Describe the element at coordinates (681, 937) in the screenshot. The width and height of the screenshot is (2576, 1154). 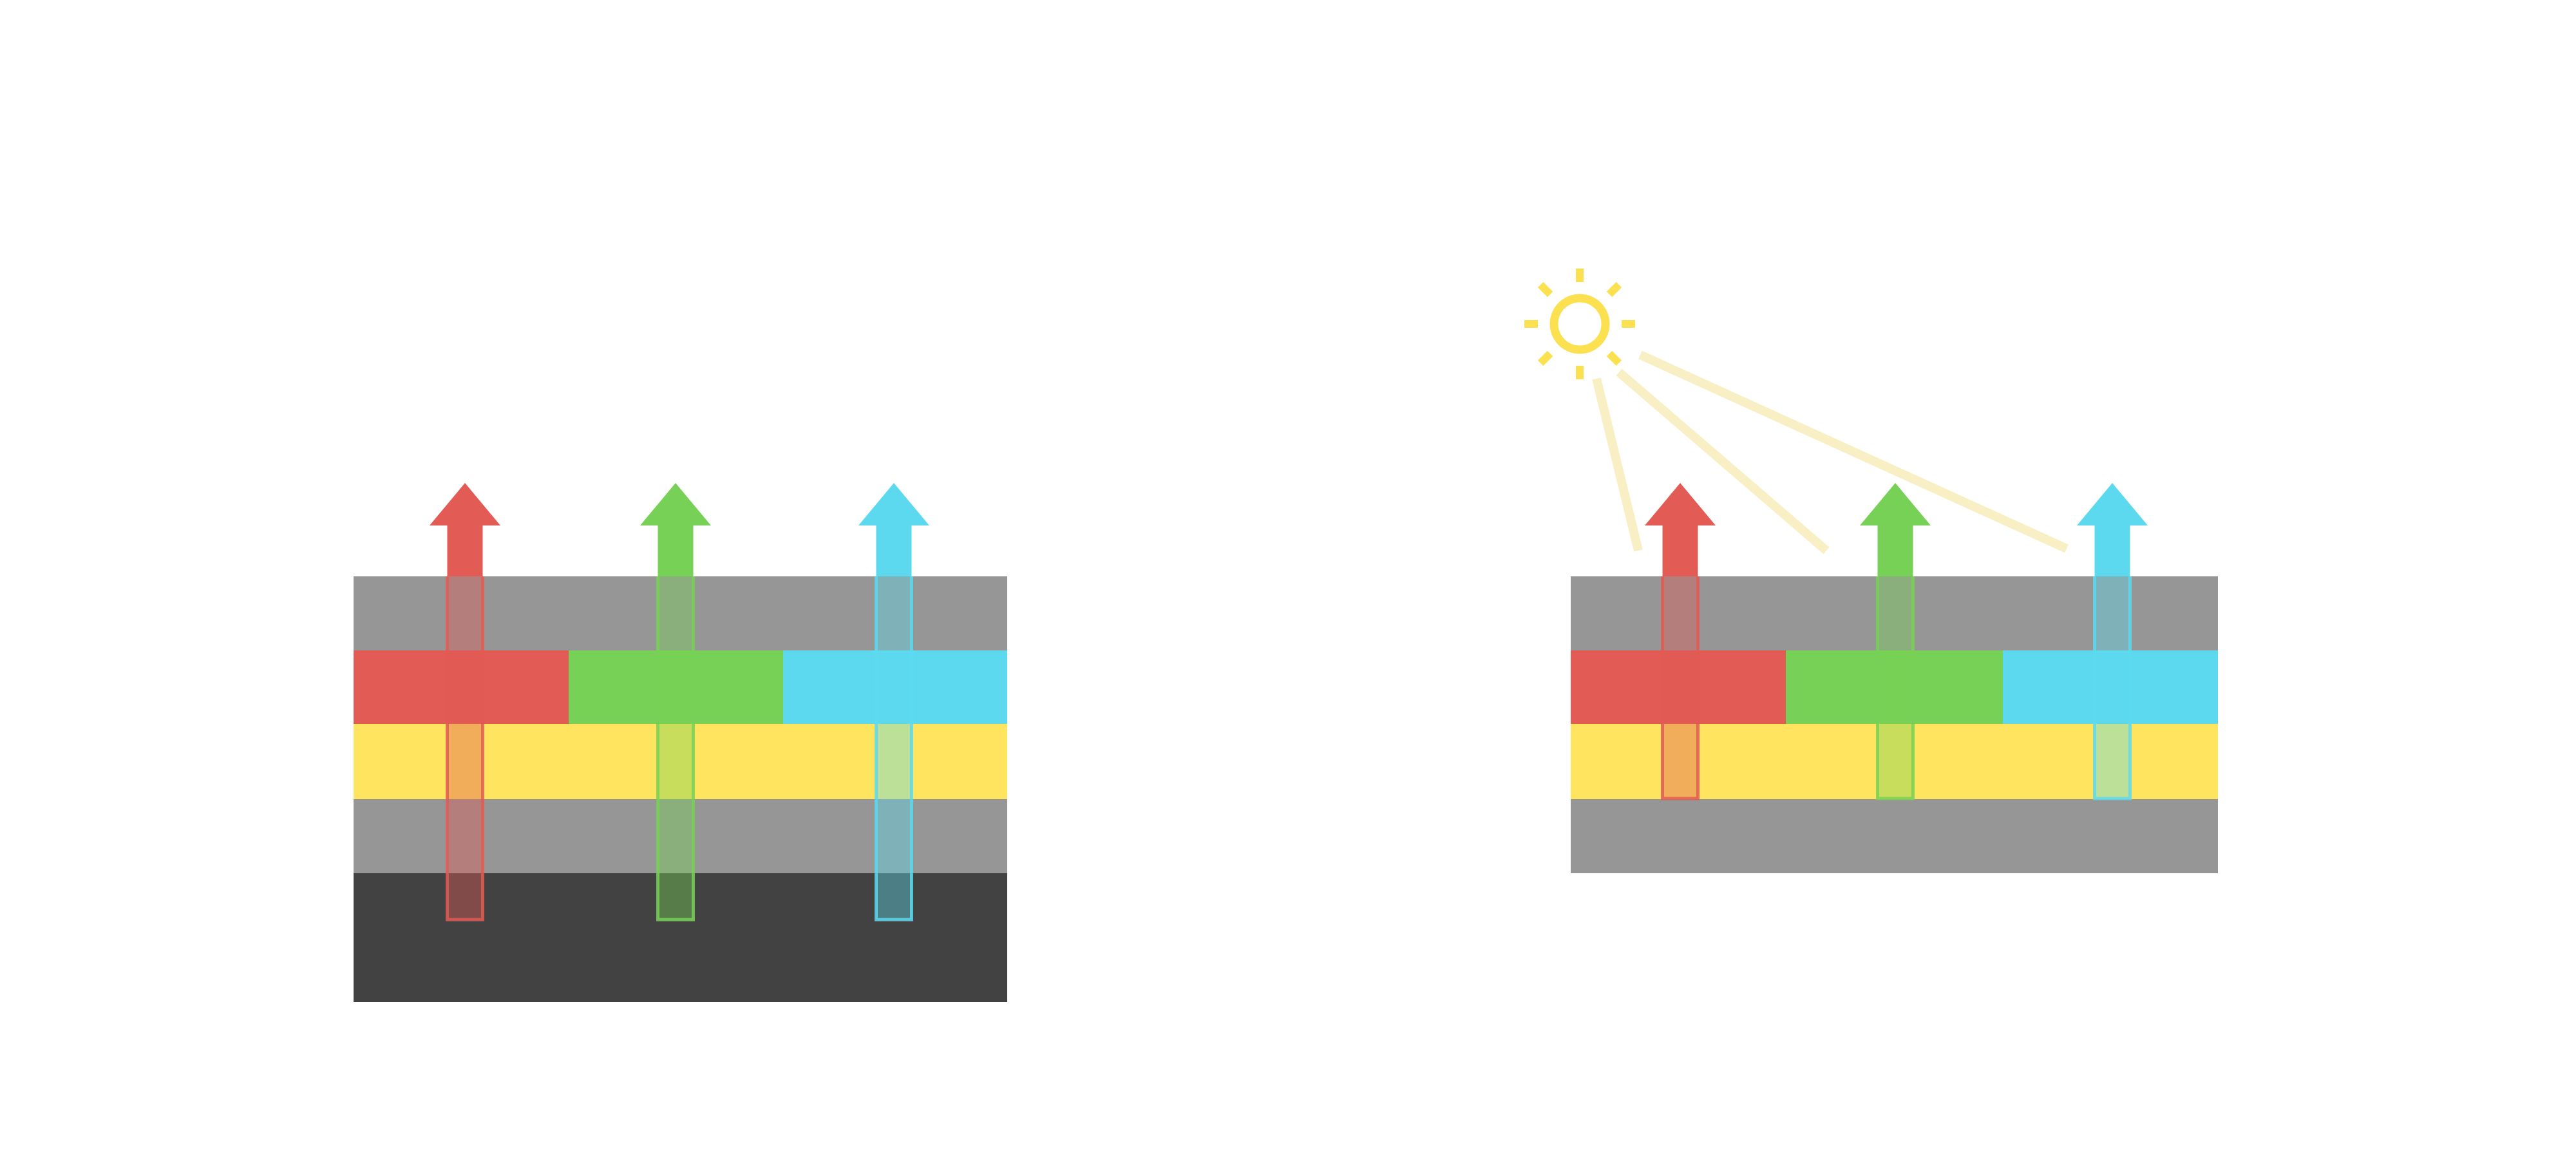
I see `dark-backlight-layer` at that location.